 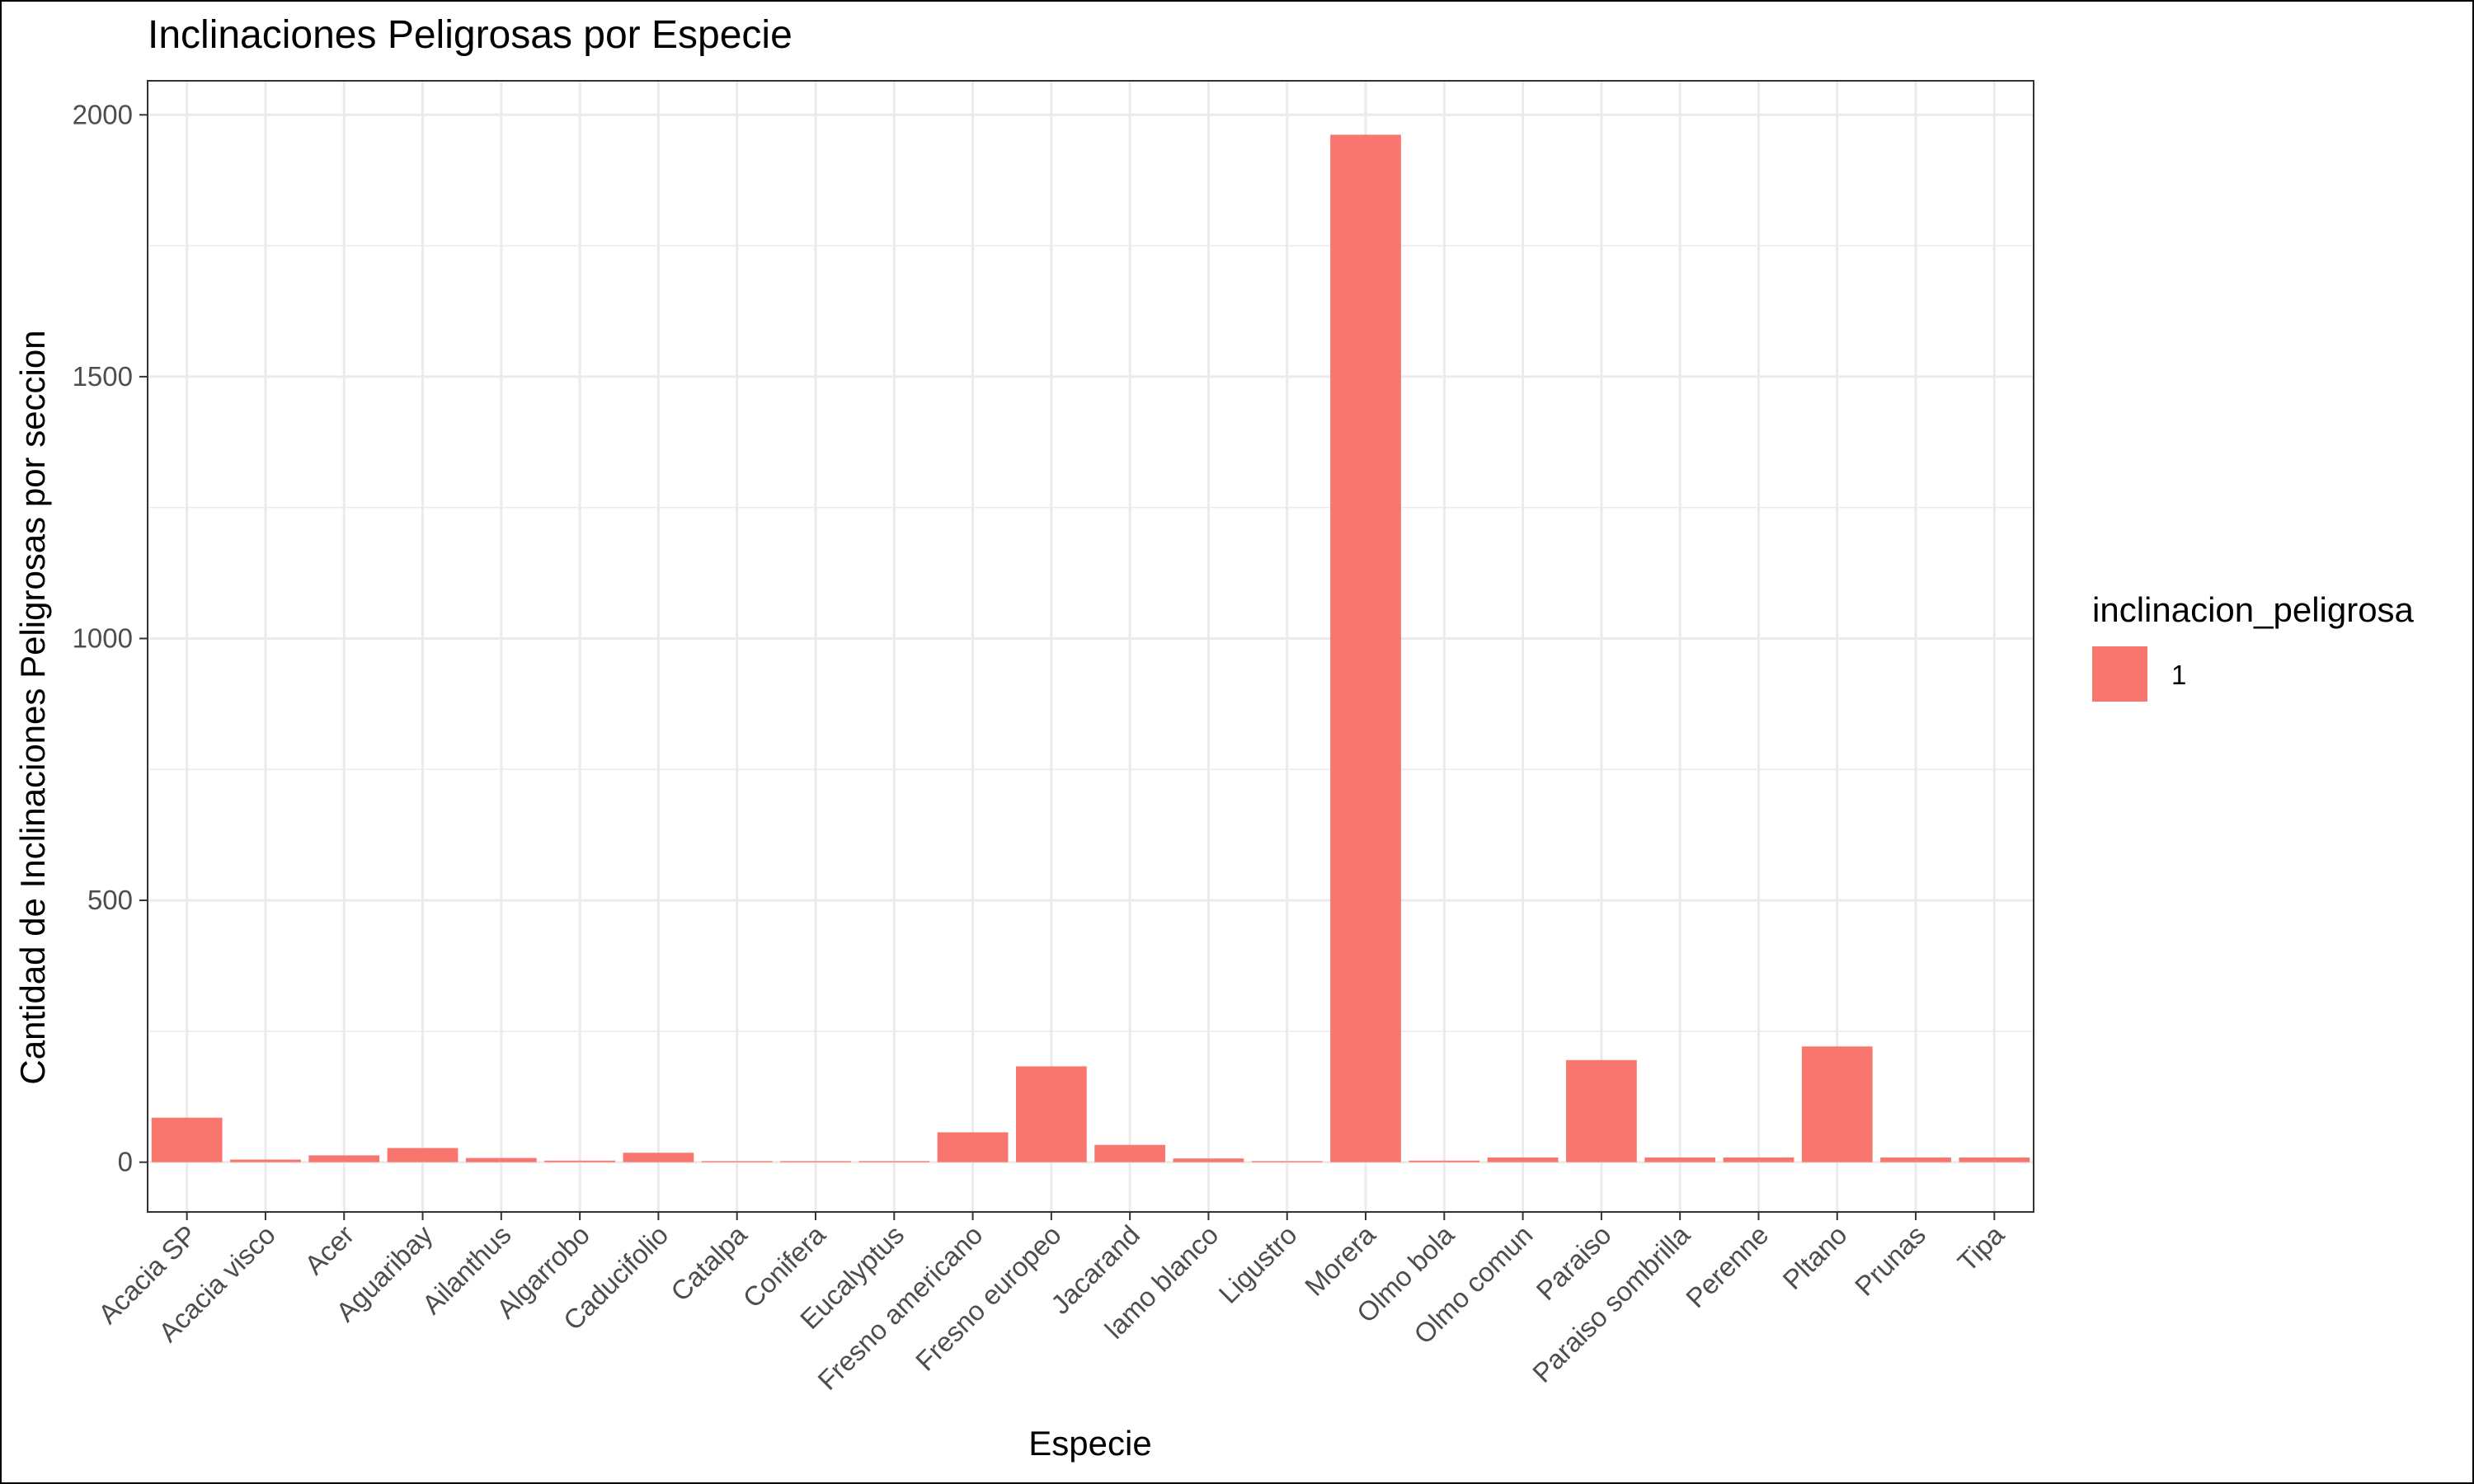 I want to click on y-axis-ticks: 0 500 1000 1500 2000, so click(x=110, y=638).